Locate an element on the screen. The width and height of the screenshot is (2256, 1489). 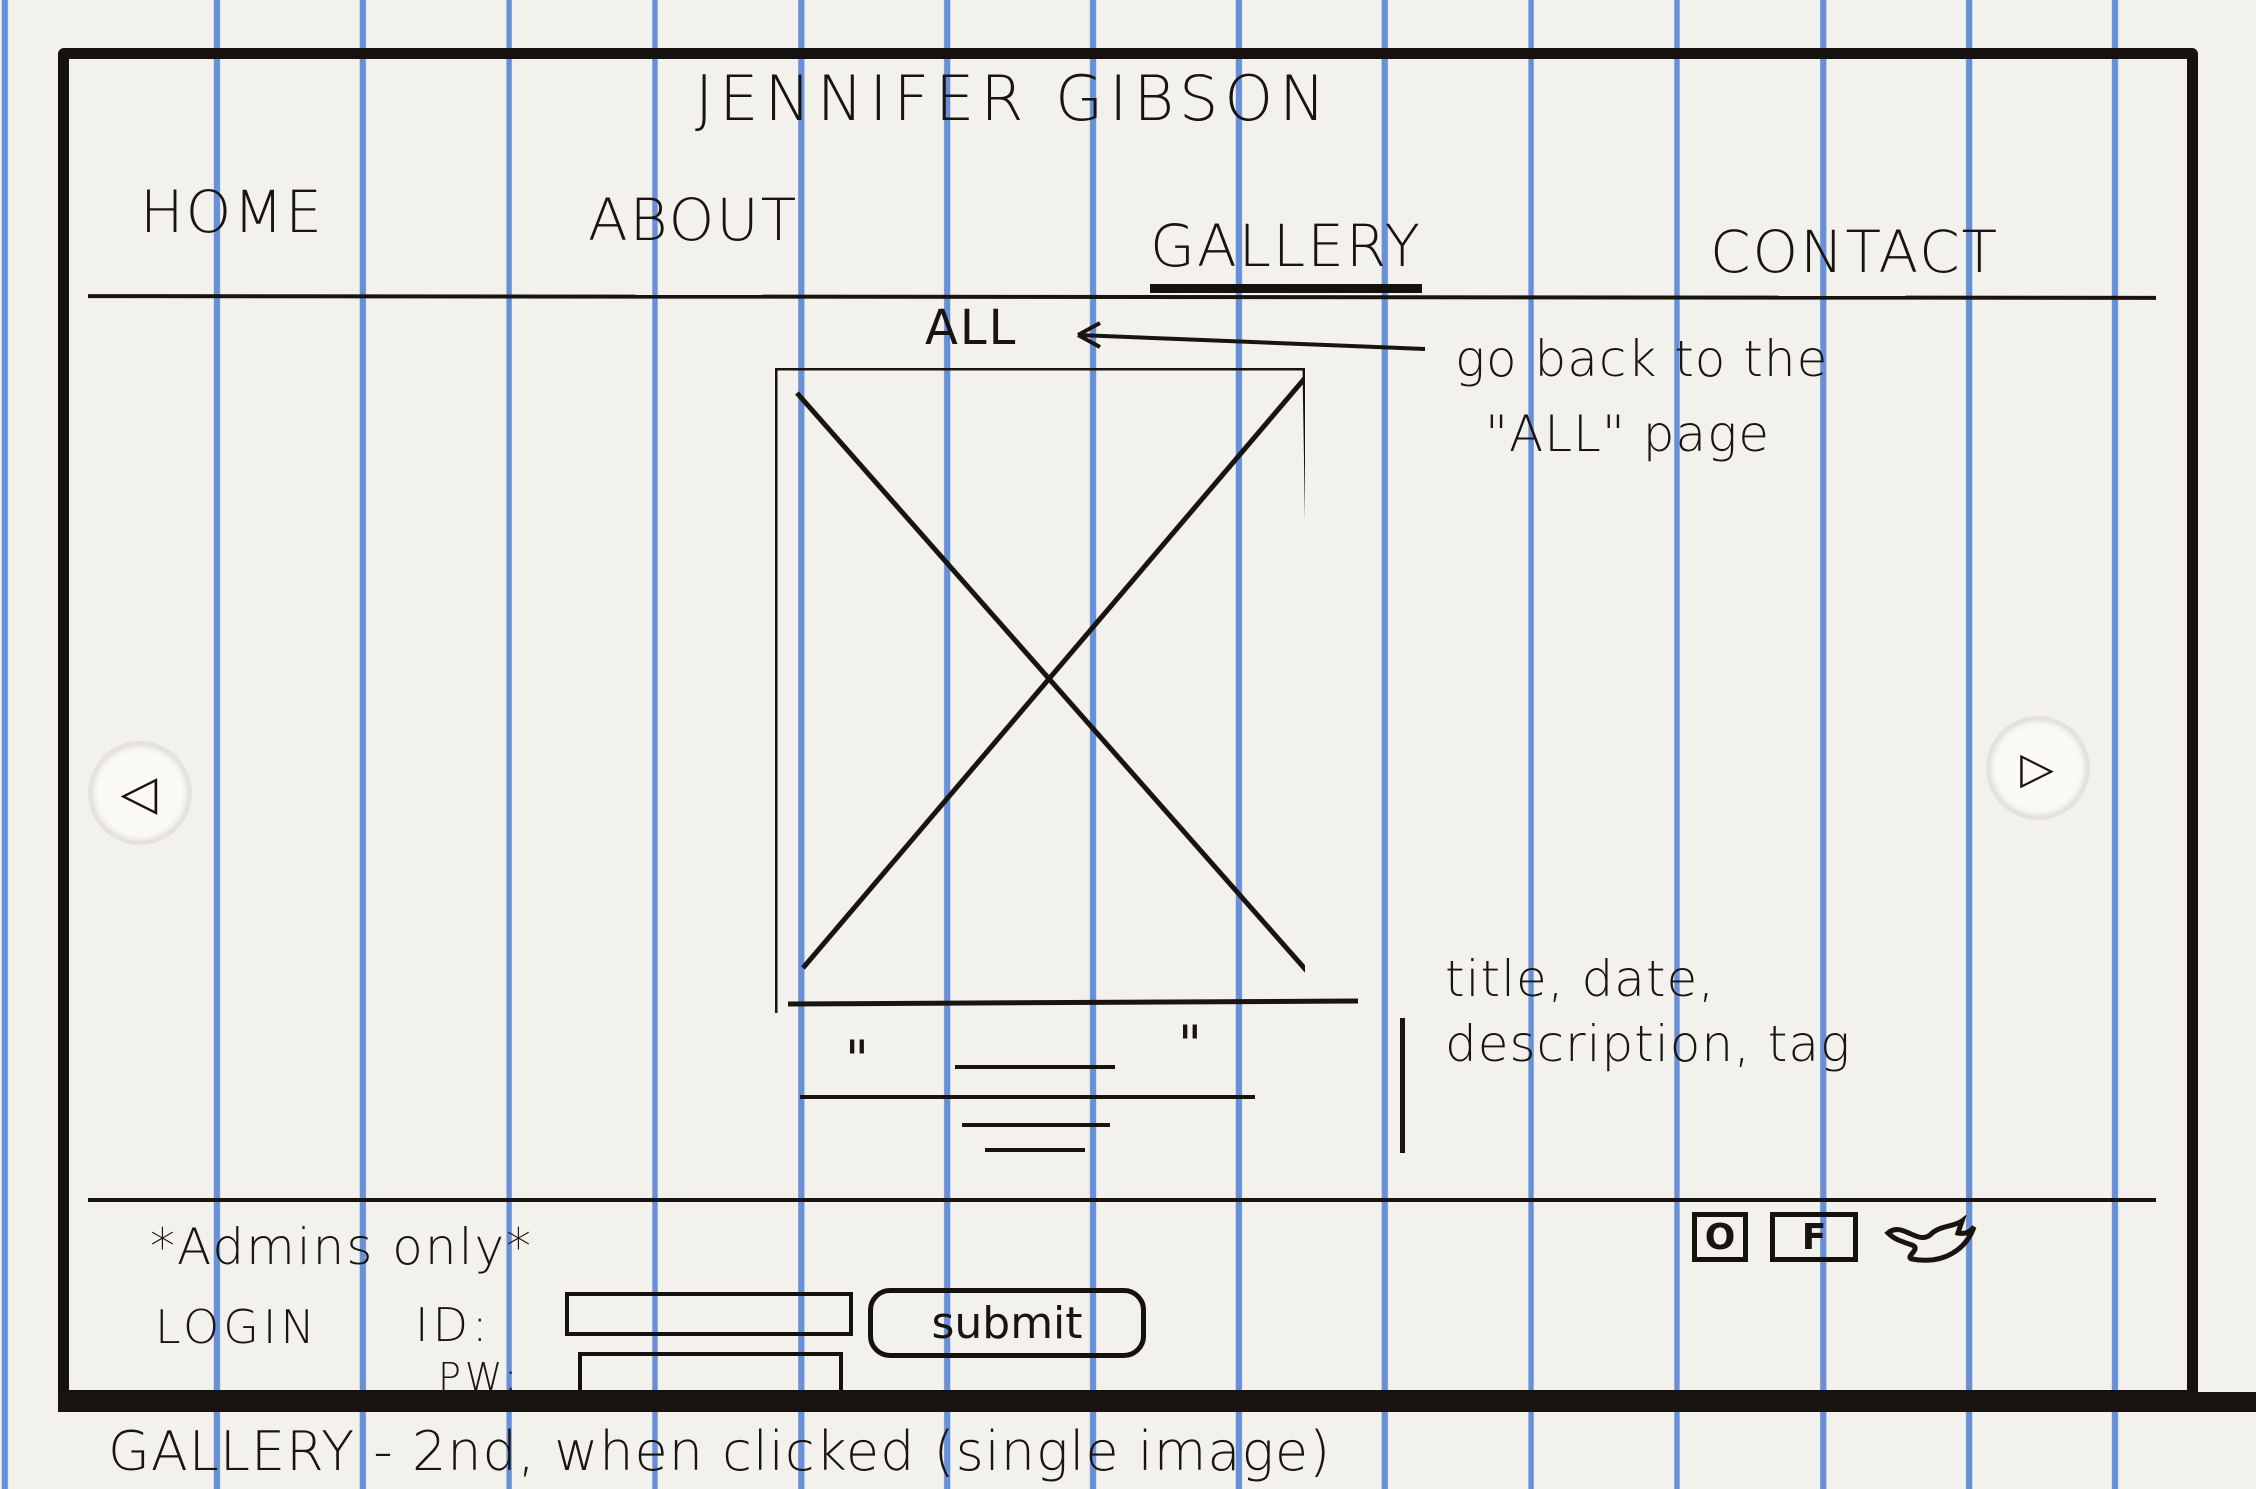
next-image-button: ▷ is located at coordinates (2038, 768).